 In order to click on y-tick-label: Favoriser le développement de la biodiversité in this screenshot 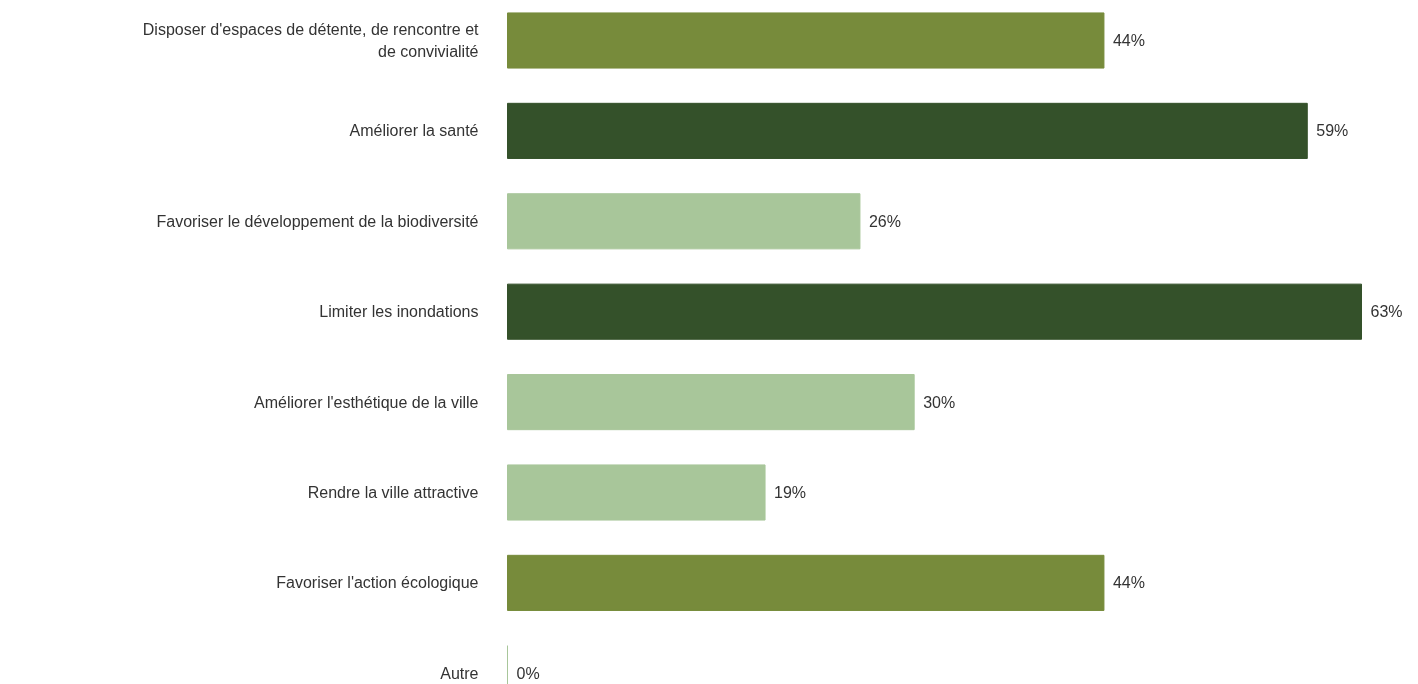, I will do `click(317, 221)`.